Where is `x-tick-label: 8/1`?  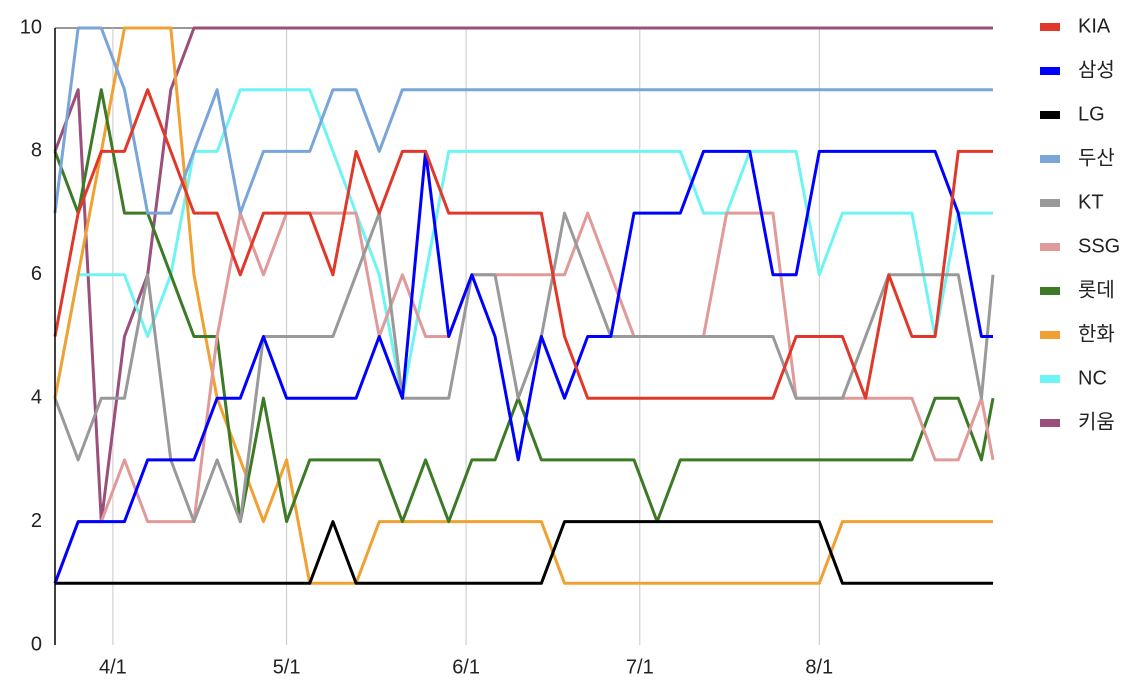
x-tick-label: 8/1 is located at coordinates (819, 667).